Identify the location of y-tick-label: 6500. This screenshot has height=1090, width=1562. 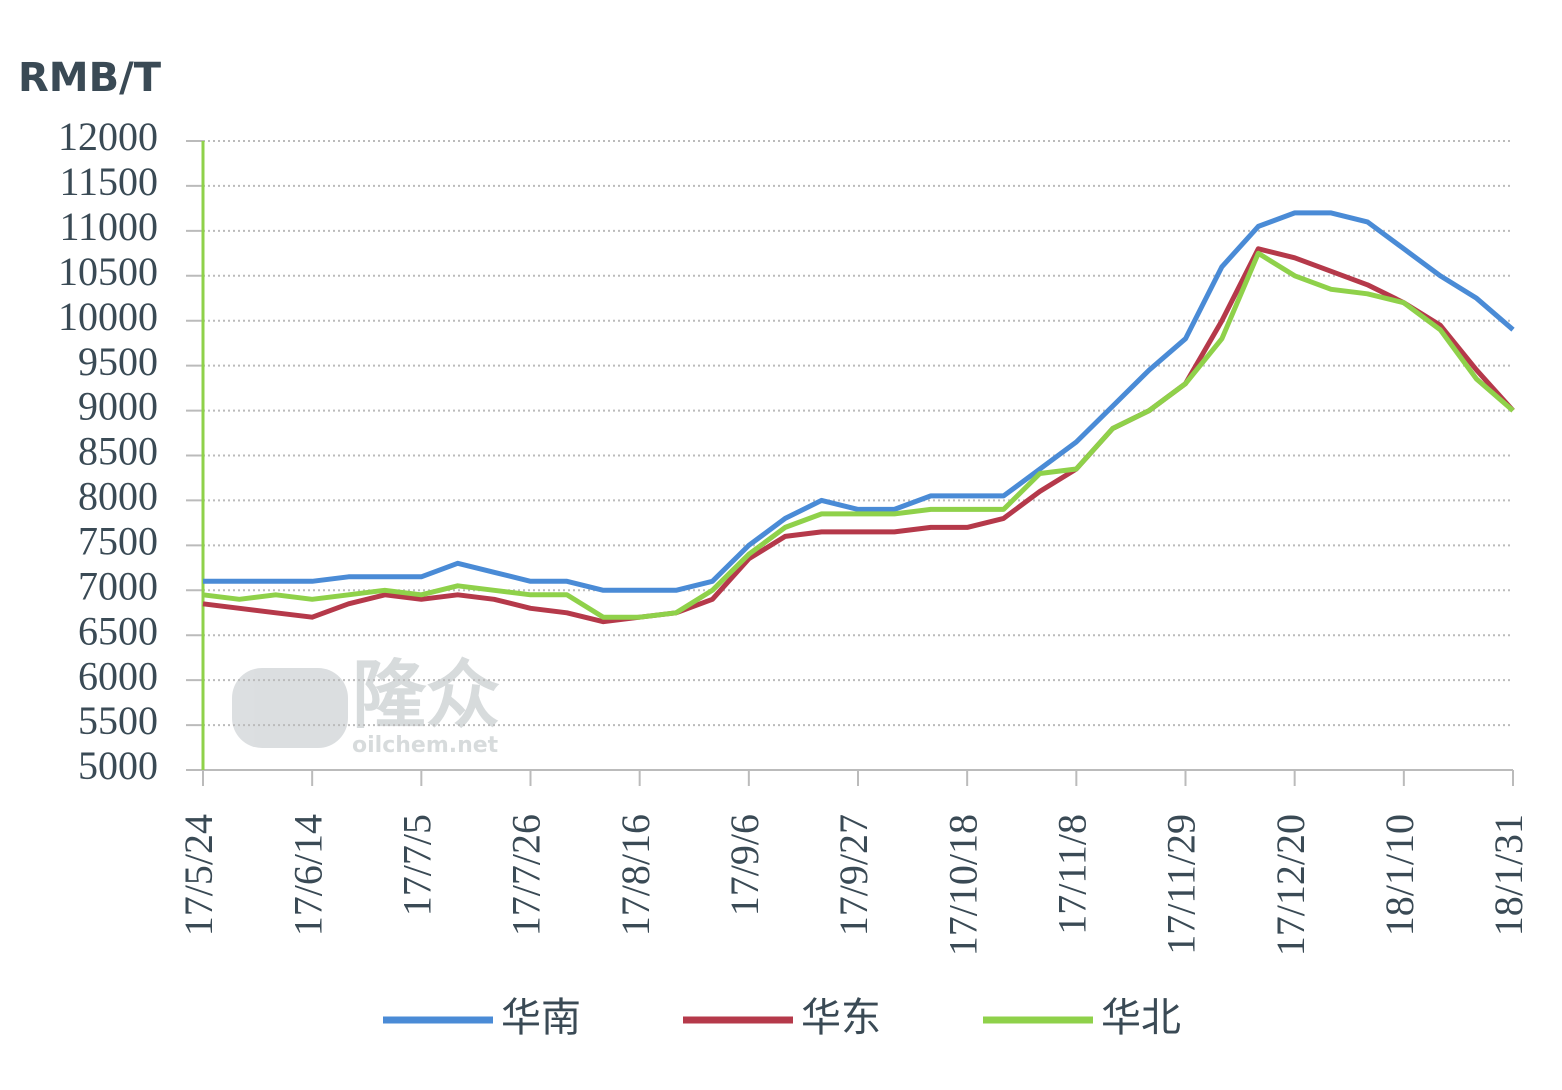
(118, 630).